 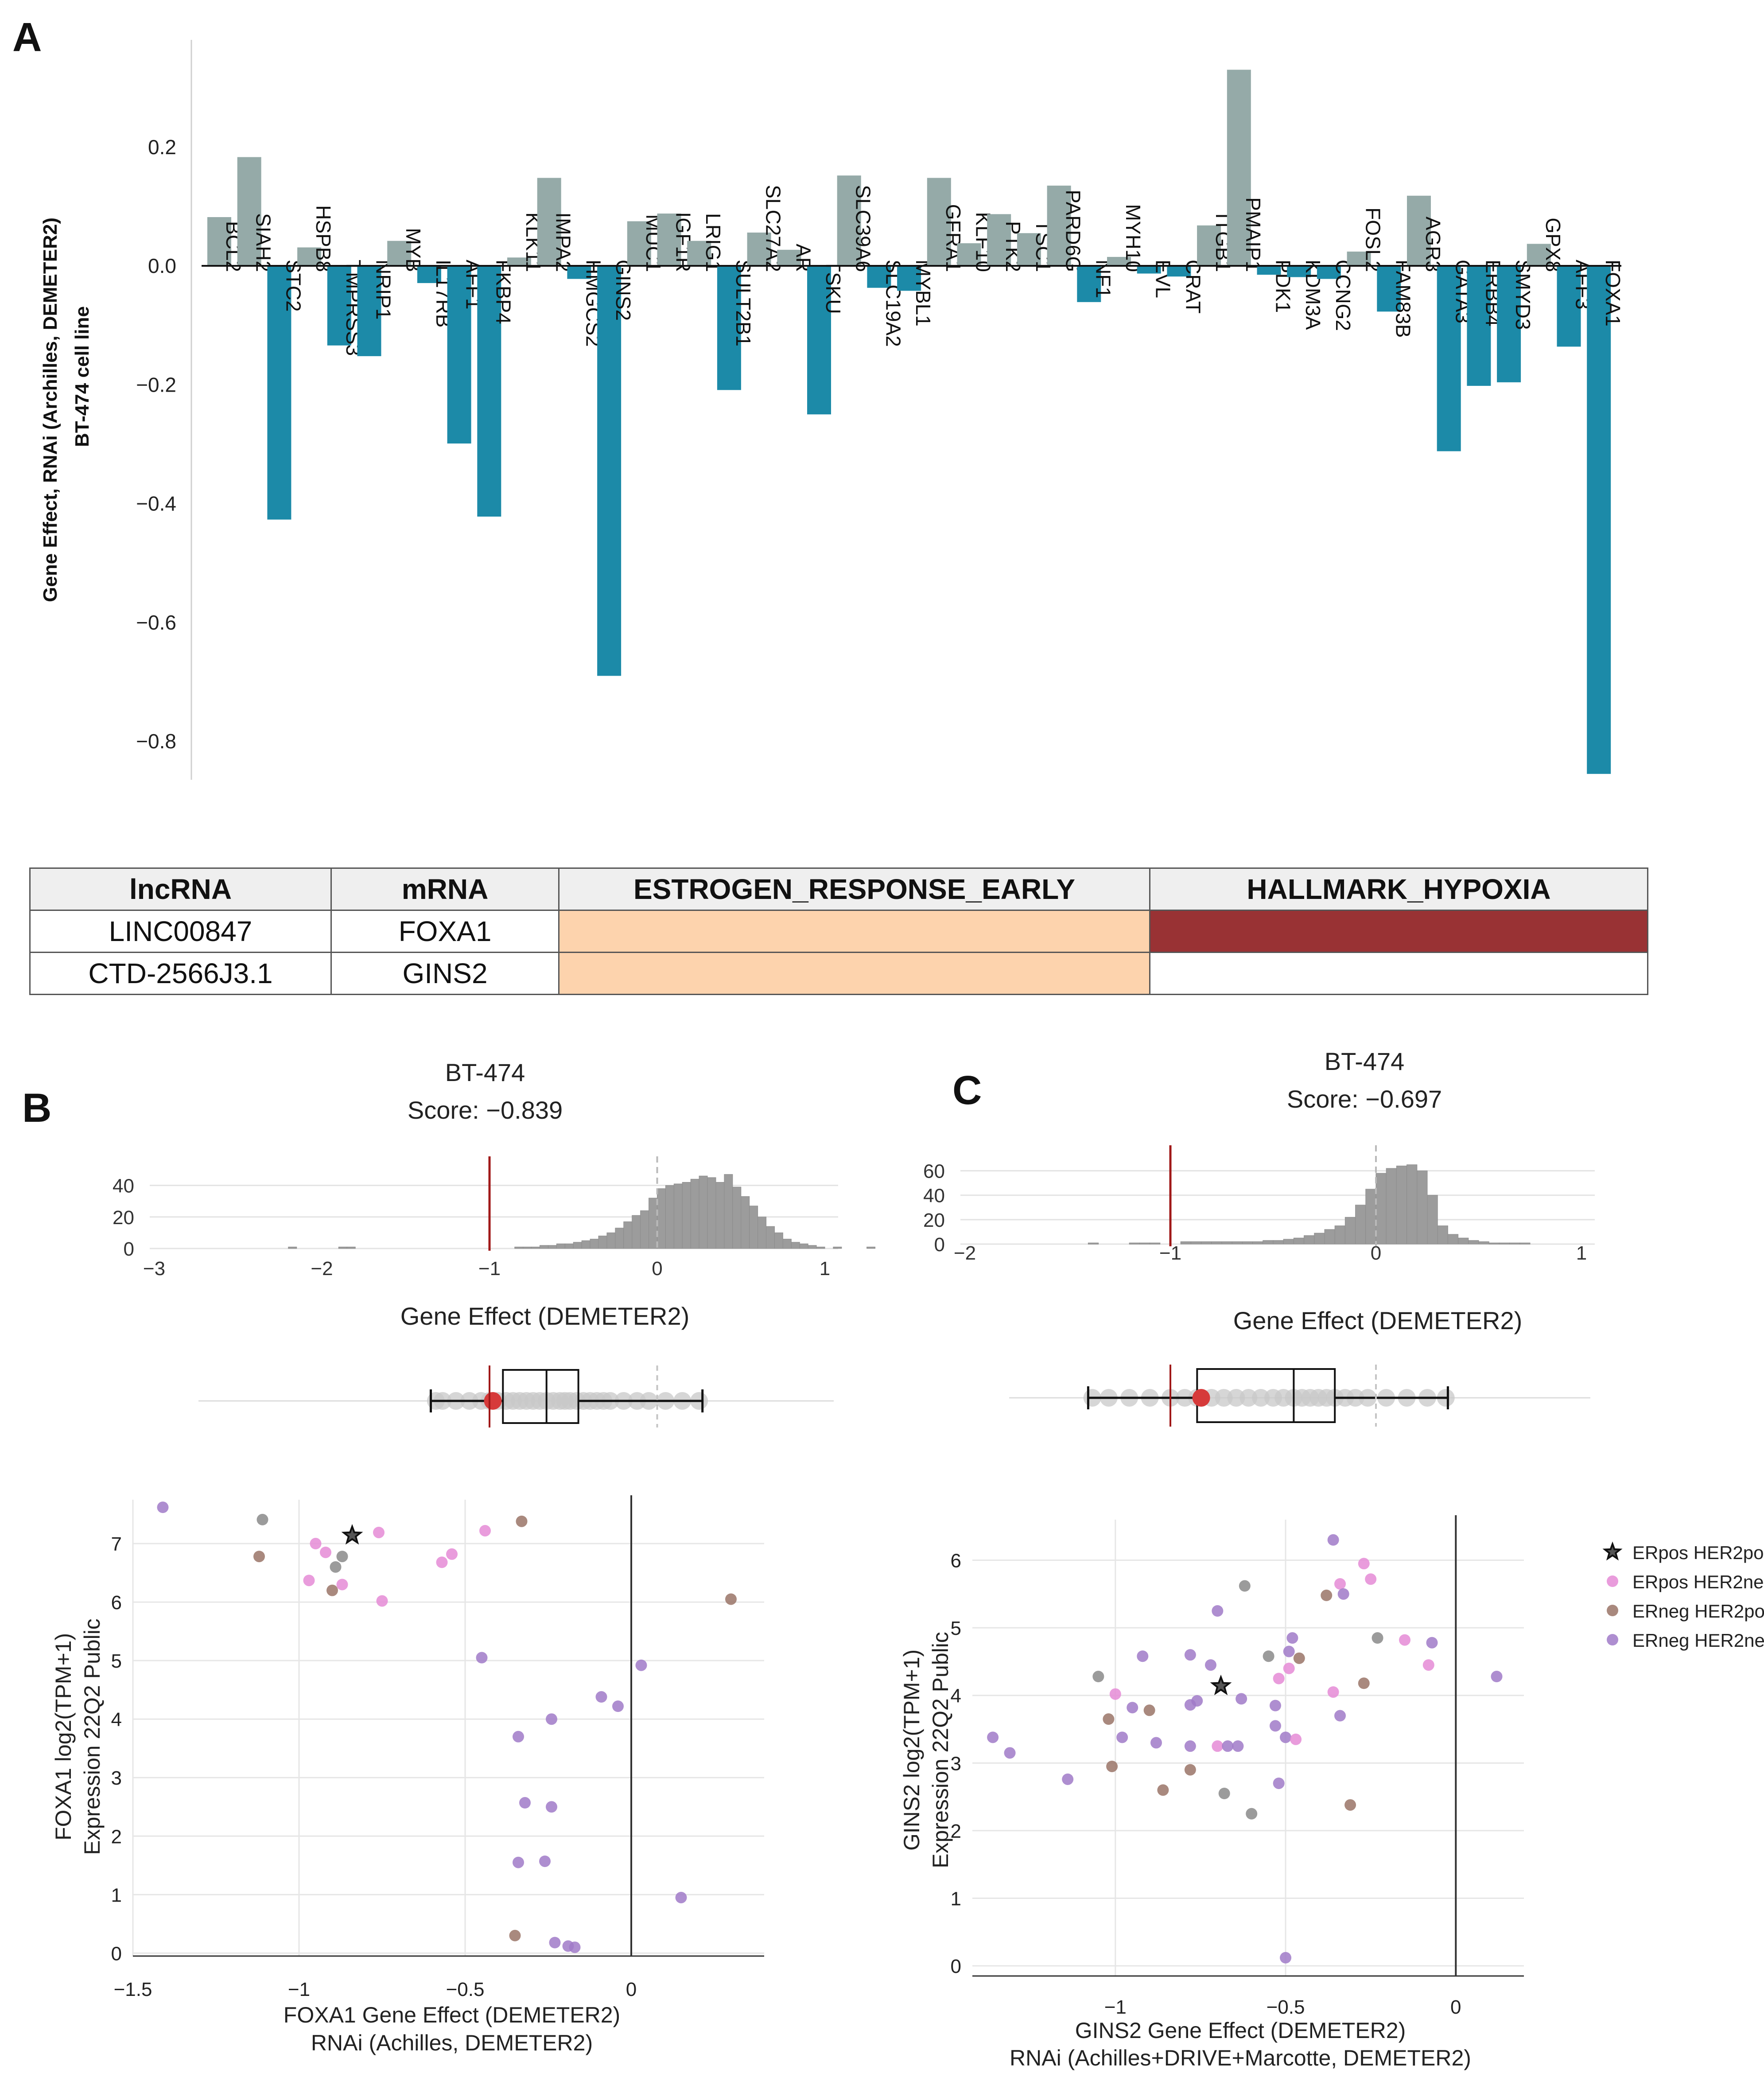 I want to click on y-tick-label: 20, so click(x=934, y=1221).